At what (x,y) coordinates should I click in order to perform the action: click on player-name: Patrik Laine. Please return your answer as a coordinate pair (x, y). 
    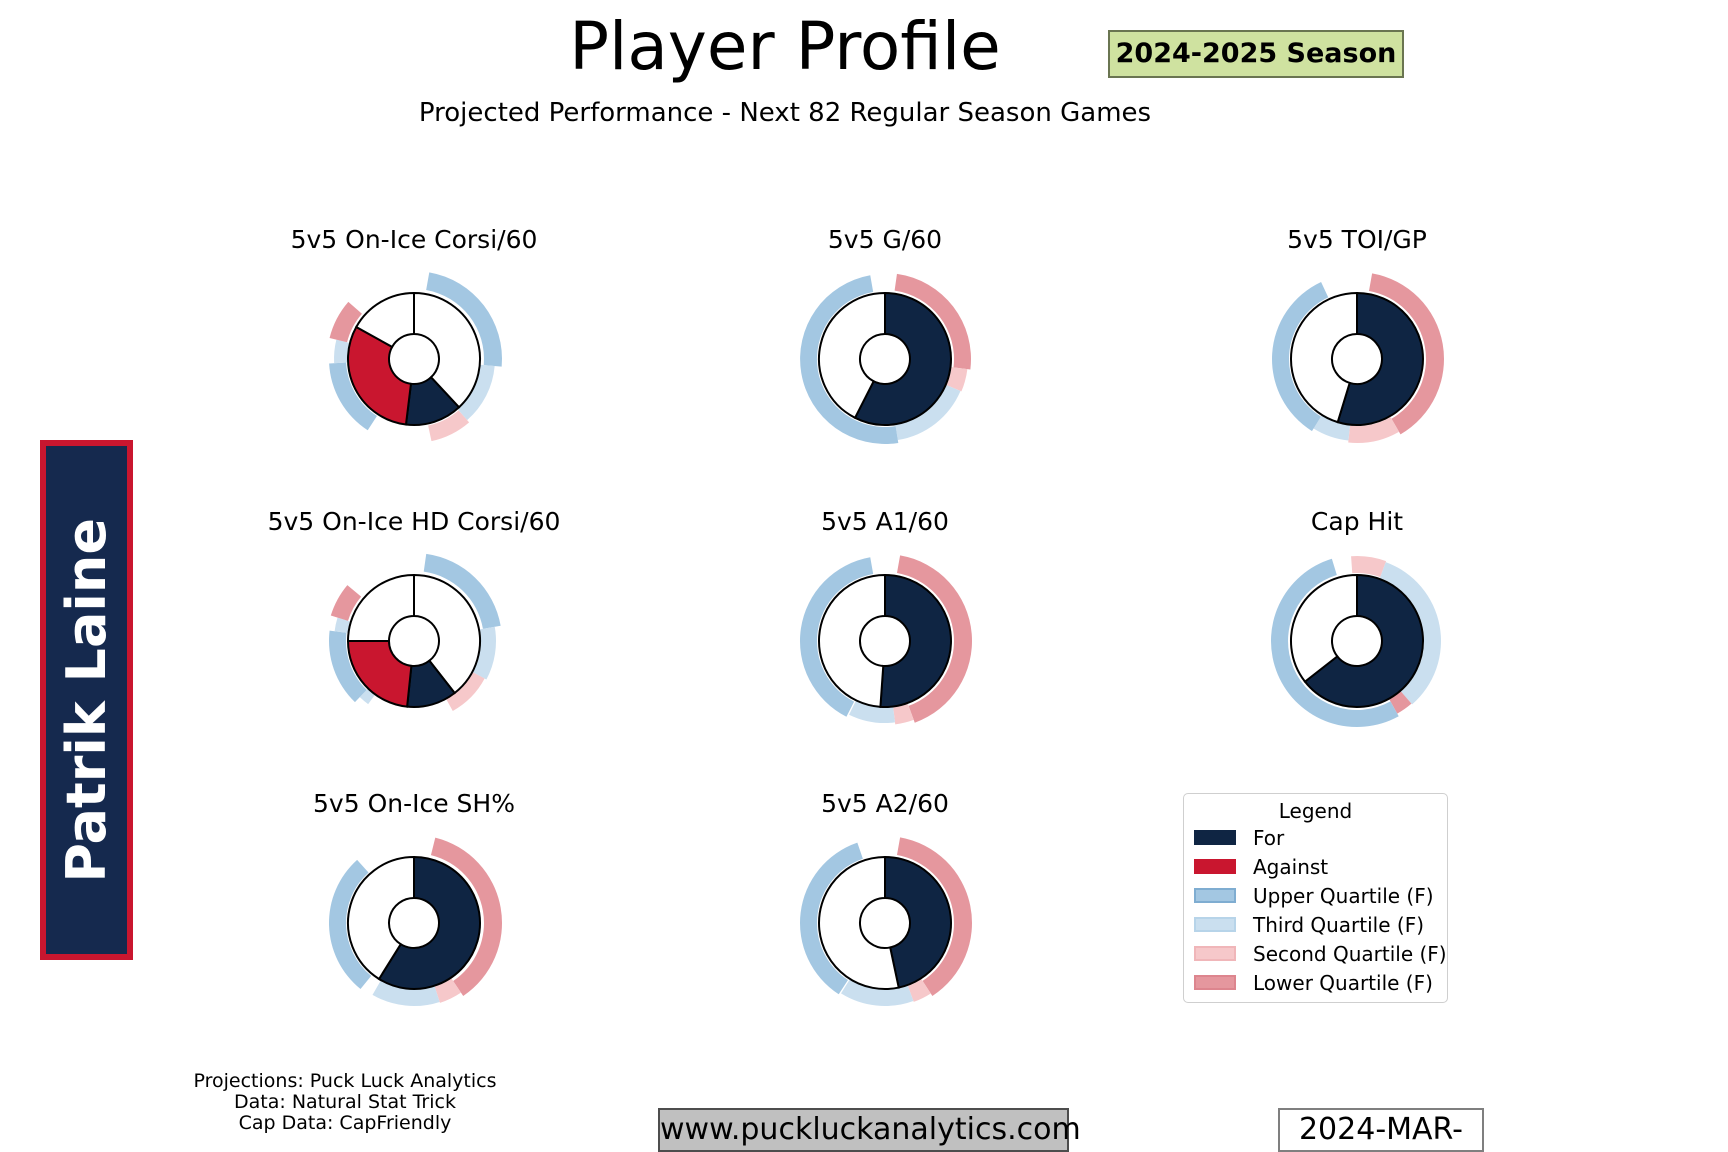
    Looking at the image, I should click on (86, 700).